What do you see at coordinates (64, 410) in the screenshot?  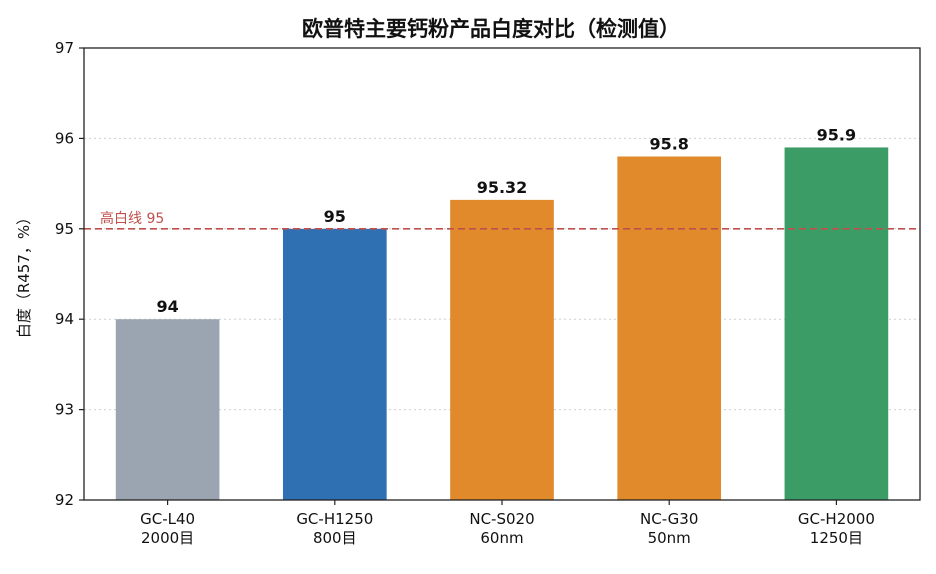 I see `y-tick-label: 93` at bounding box center [64, 410].